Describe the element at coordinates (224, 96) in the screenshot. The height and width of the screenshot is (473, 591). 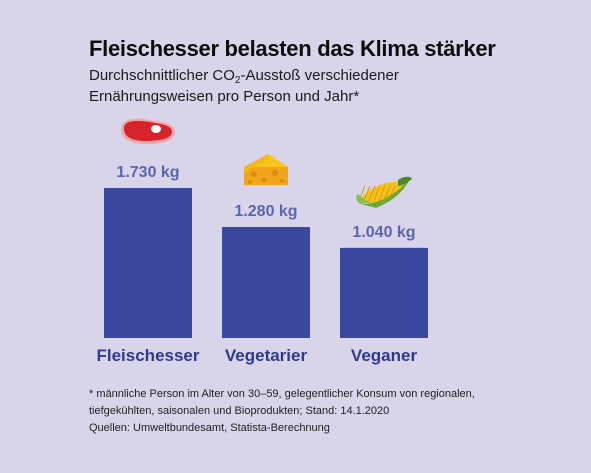
I see `subtitle-line2: Ernährungsweisen pro Person und Jahr*` at that location.